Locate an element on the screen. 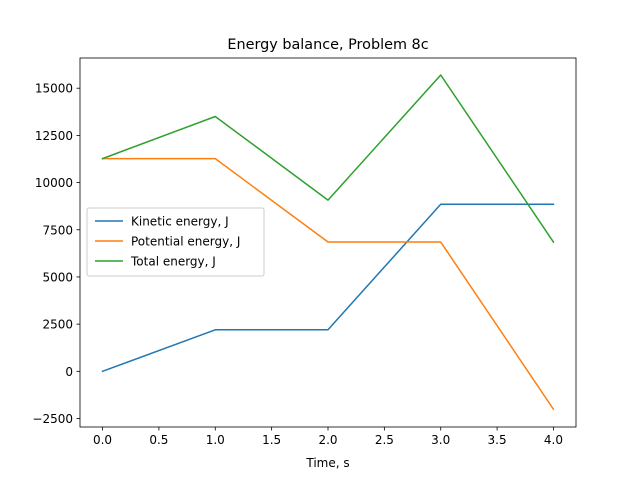 The height and width of the screenshot is (480, 640). x-tick-label: 4.0 is located at coordinates (553, 440).